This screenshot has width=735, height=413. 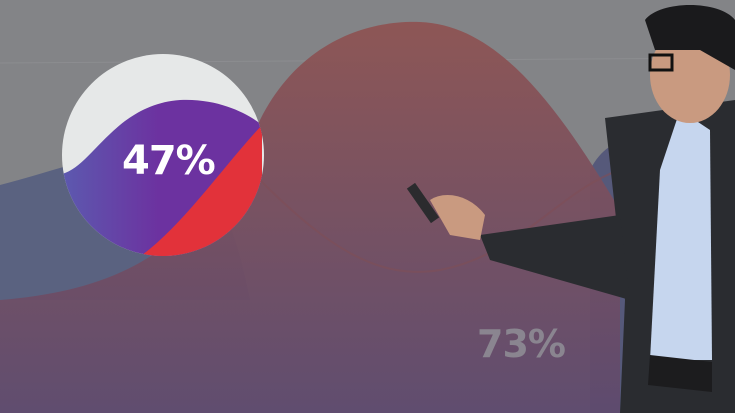 I want to click on pie-chart, so click(x=163, y=155).